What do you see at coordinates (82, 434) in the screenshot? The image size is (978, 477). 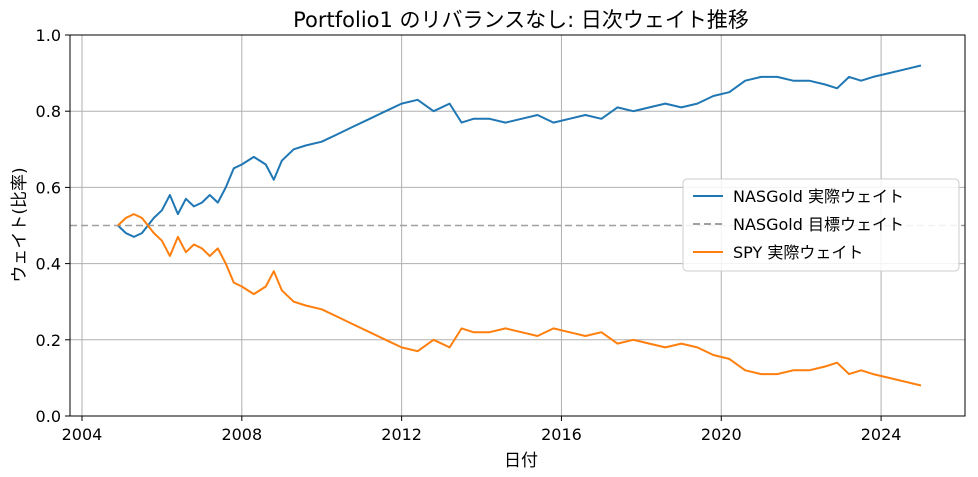 I see `x-tick-label: 2004` at bounding box center [82, 434].